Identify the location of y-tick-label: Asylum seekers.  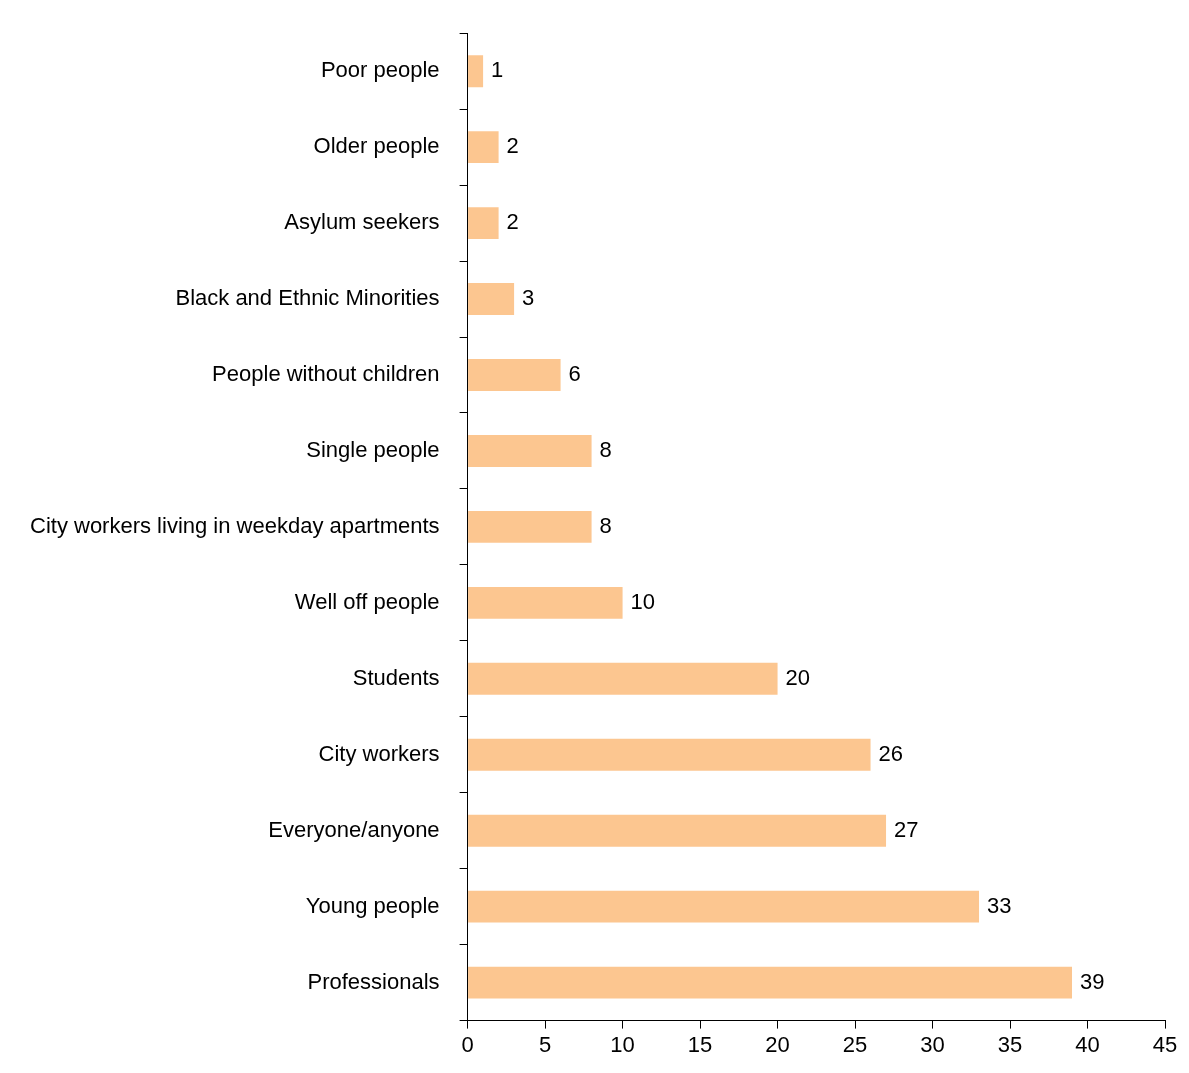
(362, 222).